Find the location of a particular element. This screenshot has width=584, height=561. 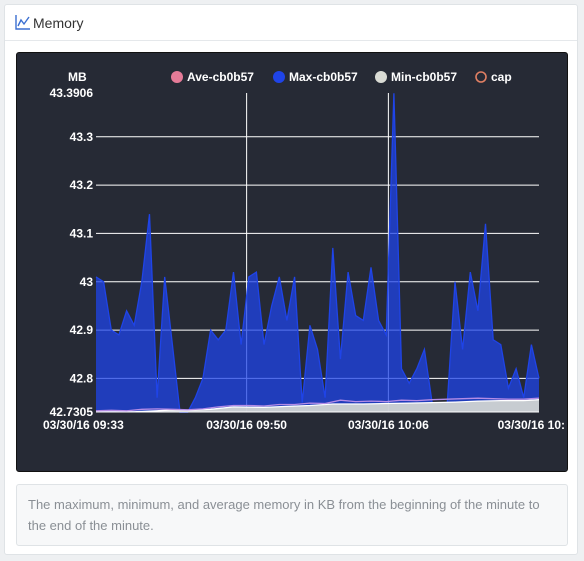

legend-cap-marker is located at coordinates (481, 77).